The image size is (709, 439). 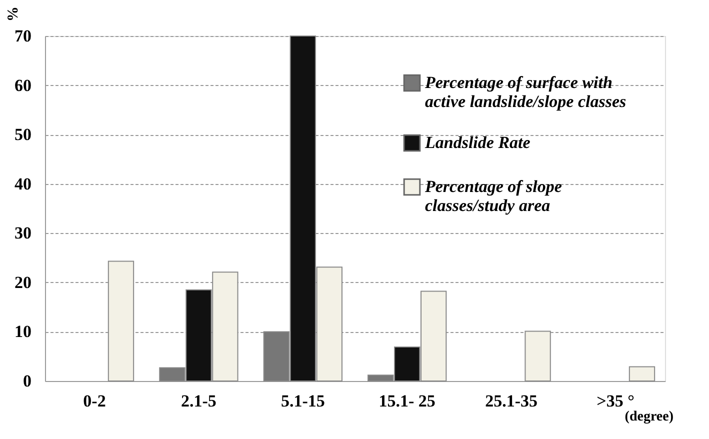 What do you see at coordinates (23, 36) in the screenshot?
I see `y-tick-label: 70` at bounding box center [23, 36].